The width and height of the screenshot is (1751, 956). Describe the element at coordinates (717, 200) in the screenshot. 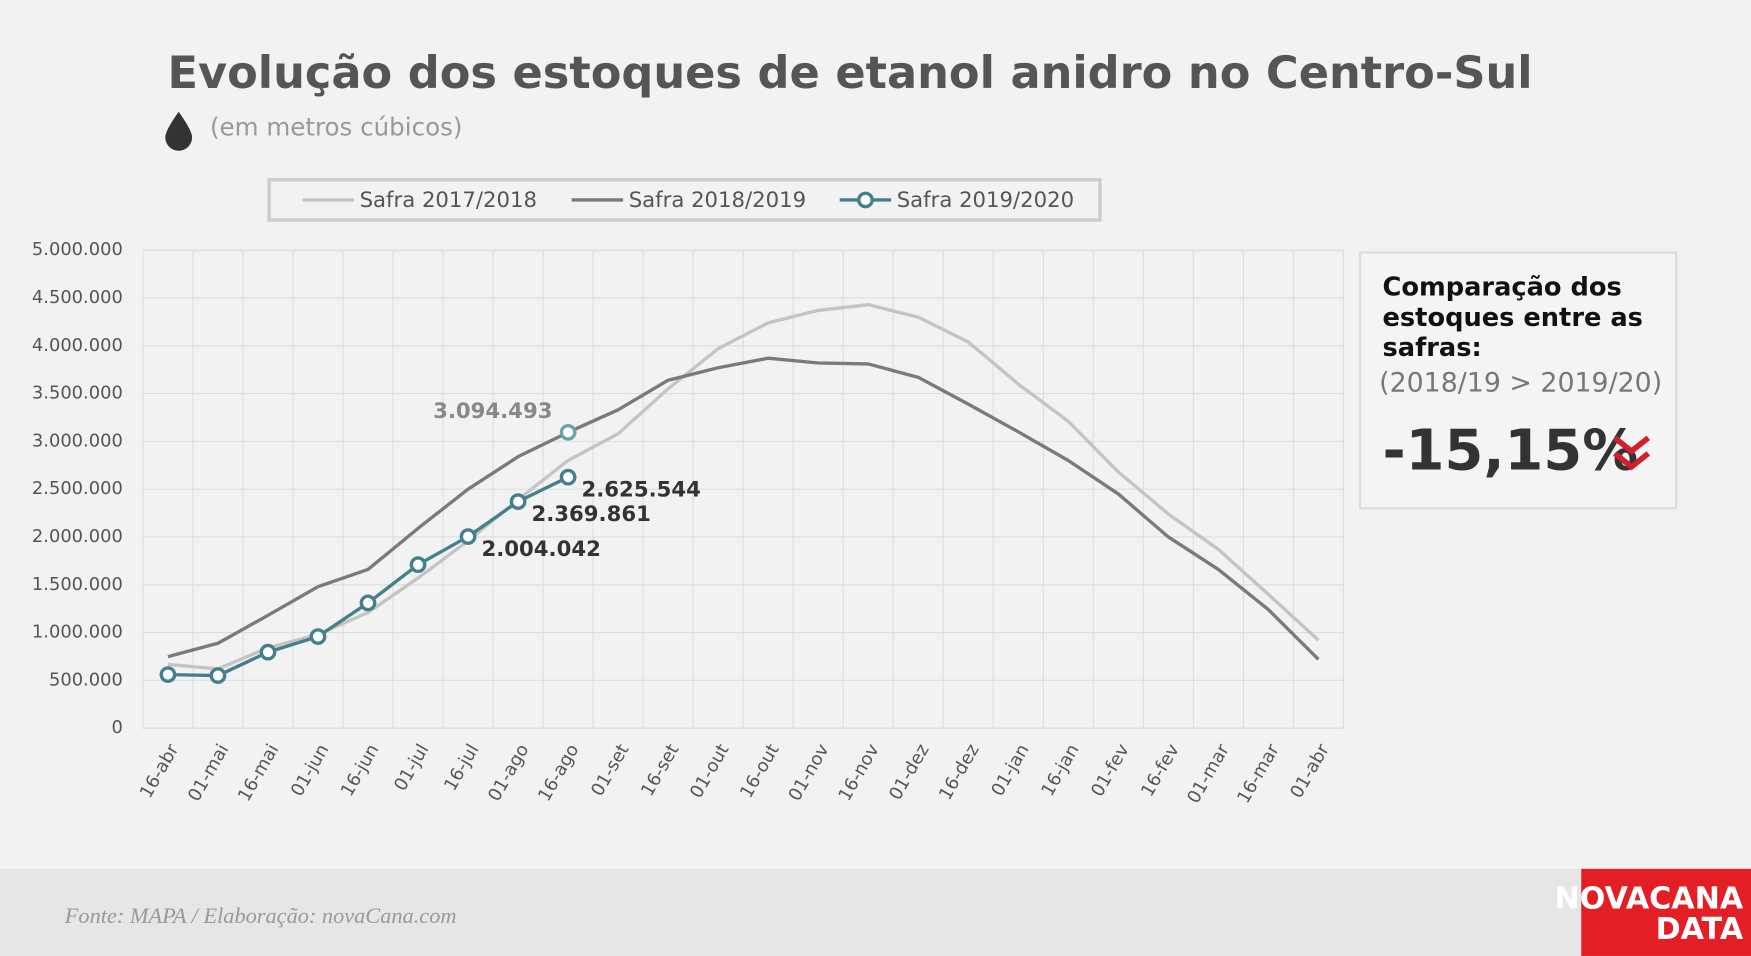

I see `legend-label: Safra 2018/2019` at that location.